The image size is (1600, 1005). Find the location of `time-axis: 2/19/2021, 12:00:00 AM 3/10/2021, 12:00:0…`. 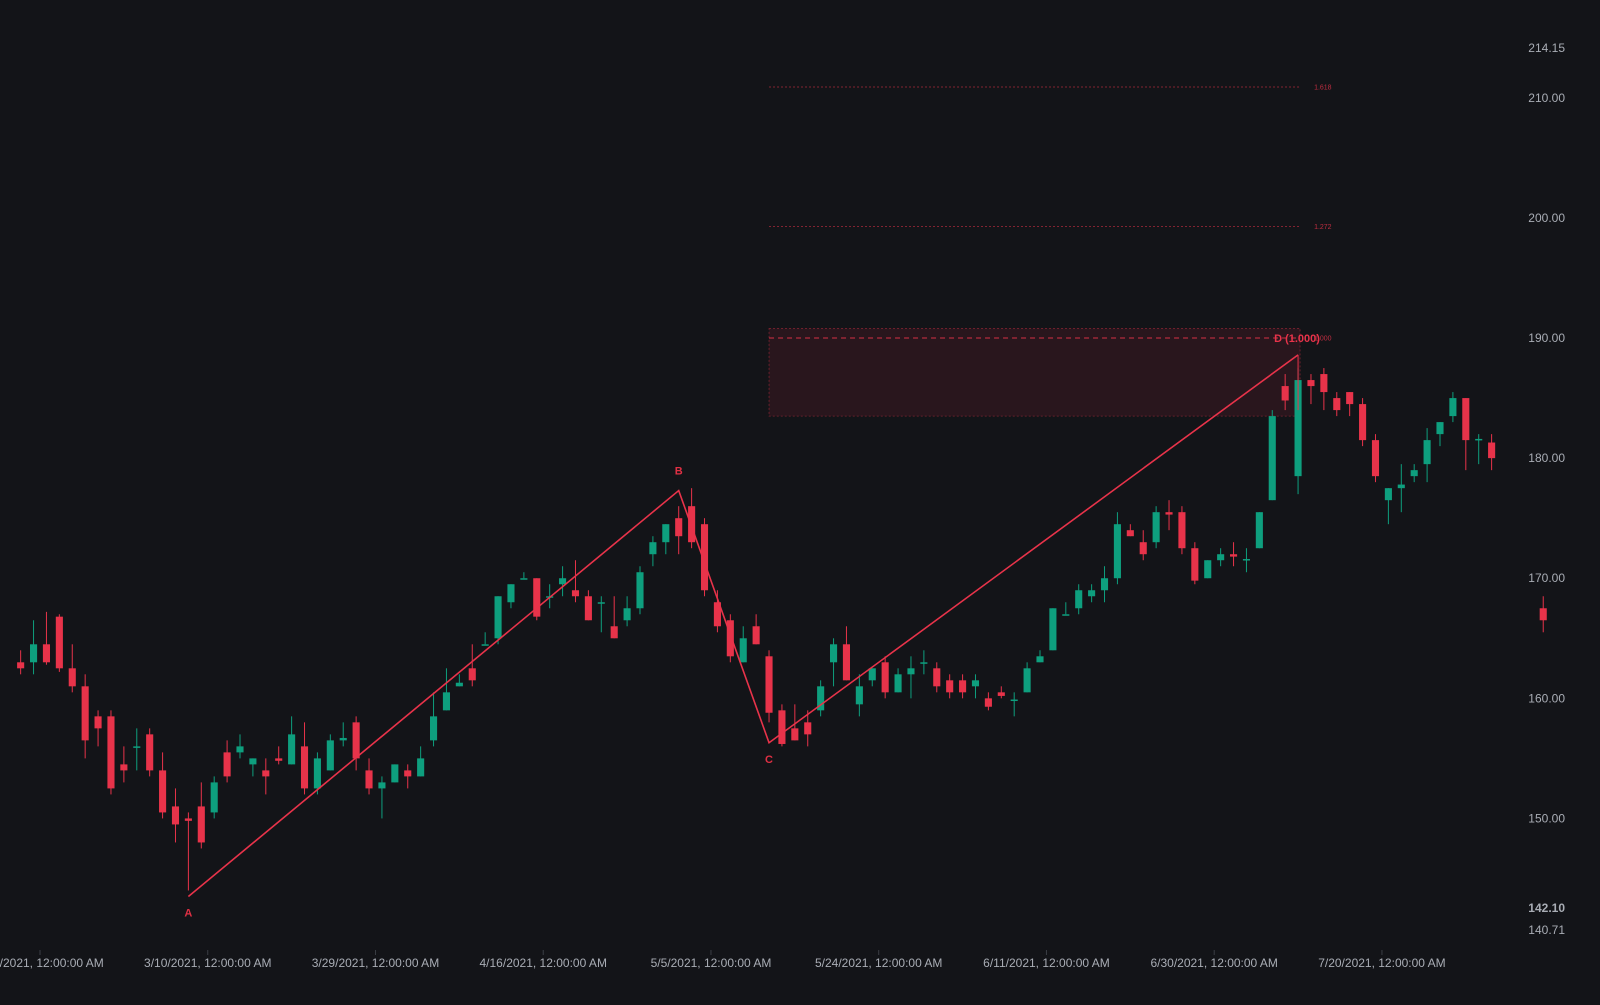

time-axis: 2/19/2021, 12:00:00 AM 3/10/2021, 12:00:0… is located at coordinates (723, 960).